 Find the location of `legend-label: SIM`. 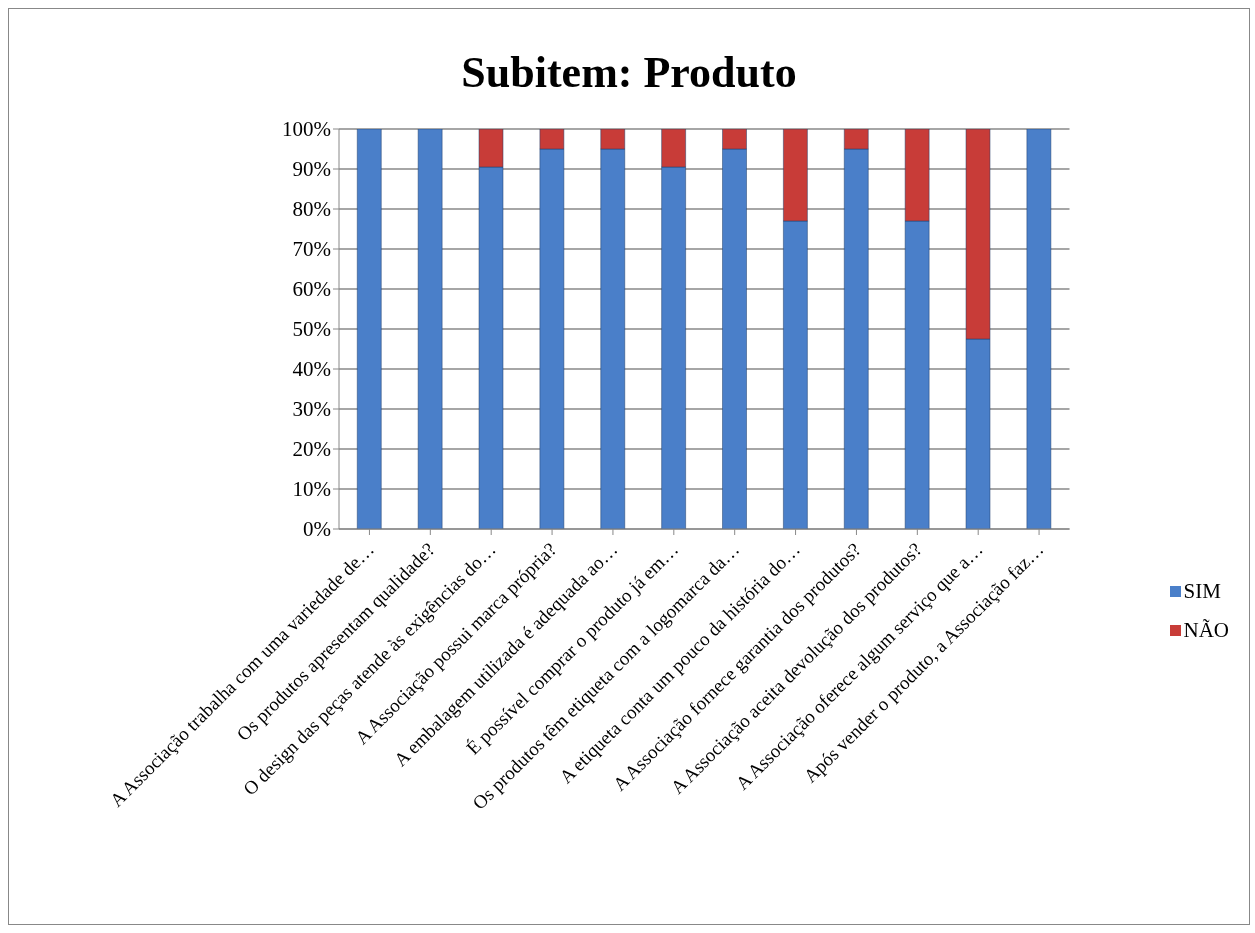

legend-label: SIM is located at coordinates (1202, 591).